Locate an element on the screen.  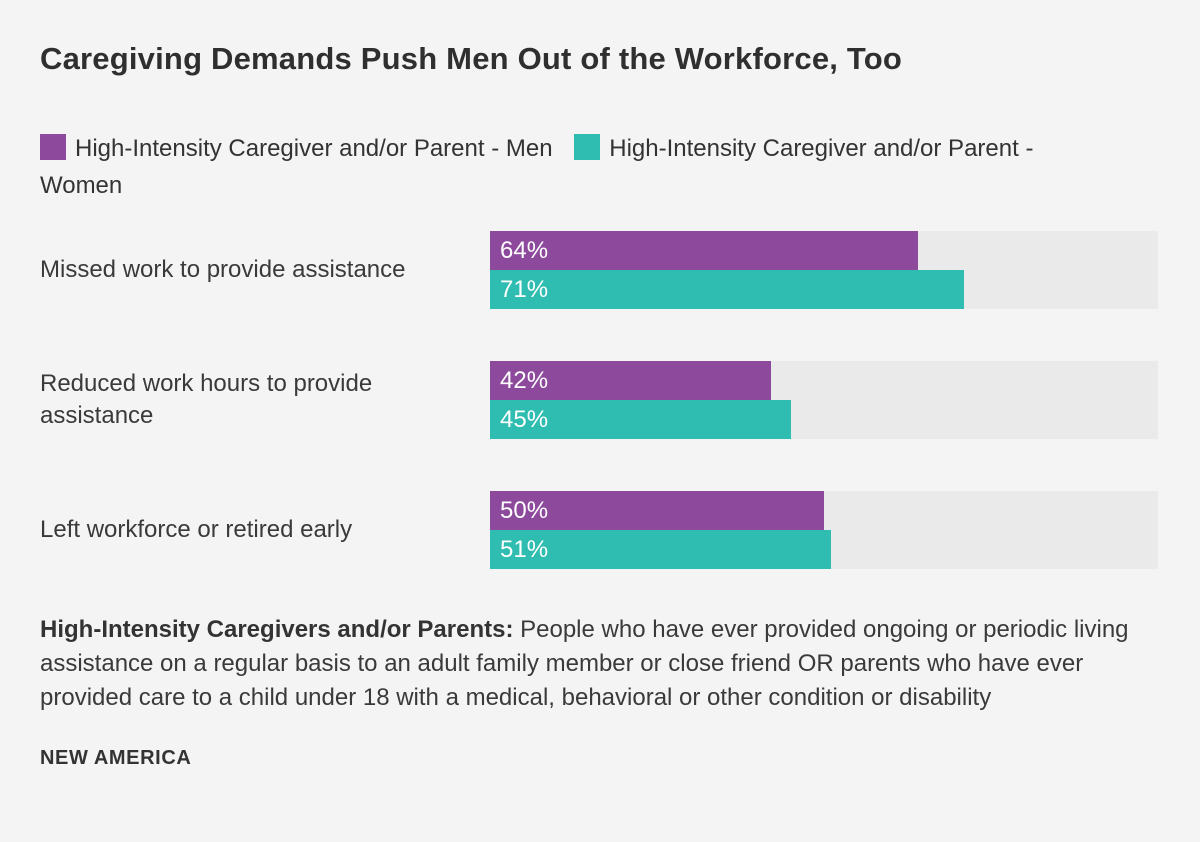
bar-value-women: 71% is located at coordinates (524, 289).